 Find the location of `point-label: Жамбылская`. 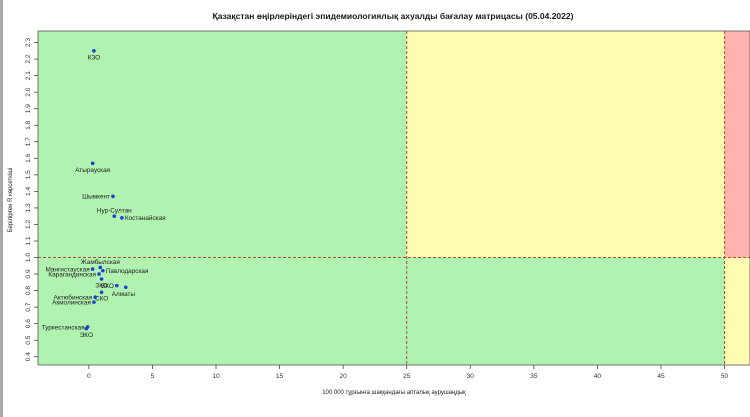

point-label: Жамбылская is located at coordinates (101, 262).